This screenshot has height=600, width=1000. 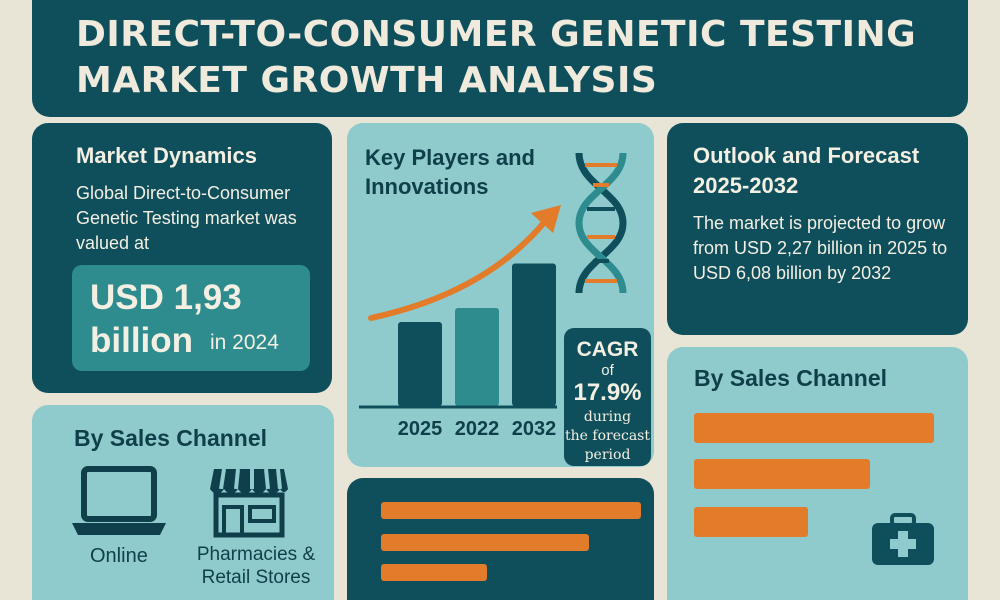 What do you see at coordinates (420, 364) in the screenshot?
I see `bar-2025` at bounding box center [420, 364].